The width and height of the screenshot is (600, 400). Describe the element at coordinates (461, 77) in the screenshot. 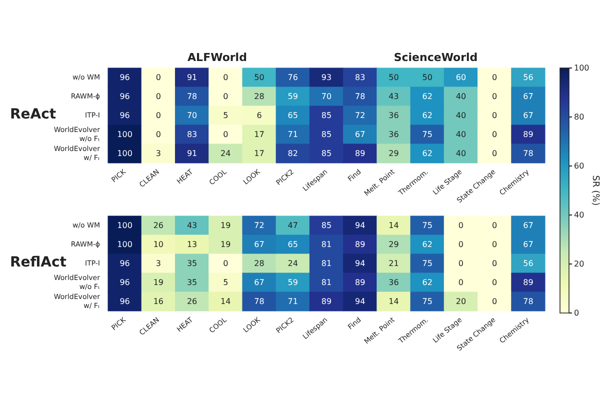

I see `data-label: 60` at that location.